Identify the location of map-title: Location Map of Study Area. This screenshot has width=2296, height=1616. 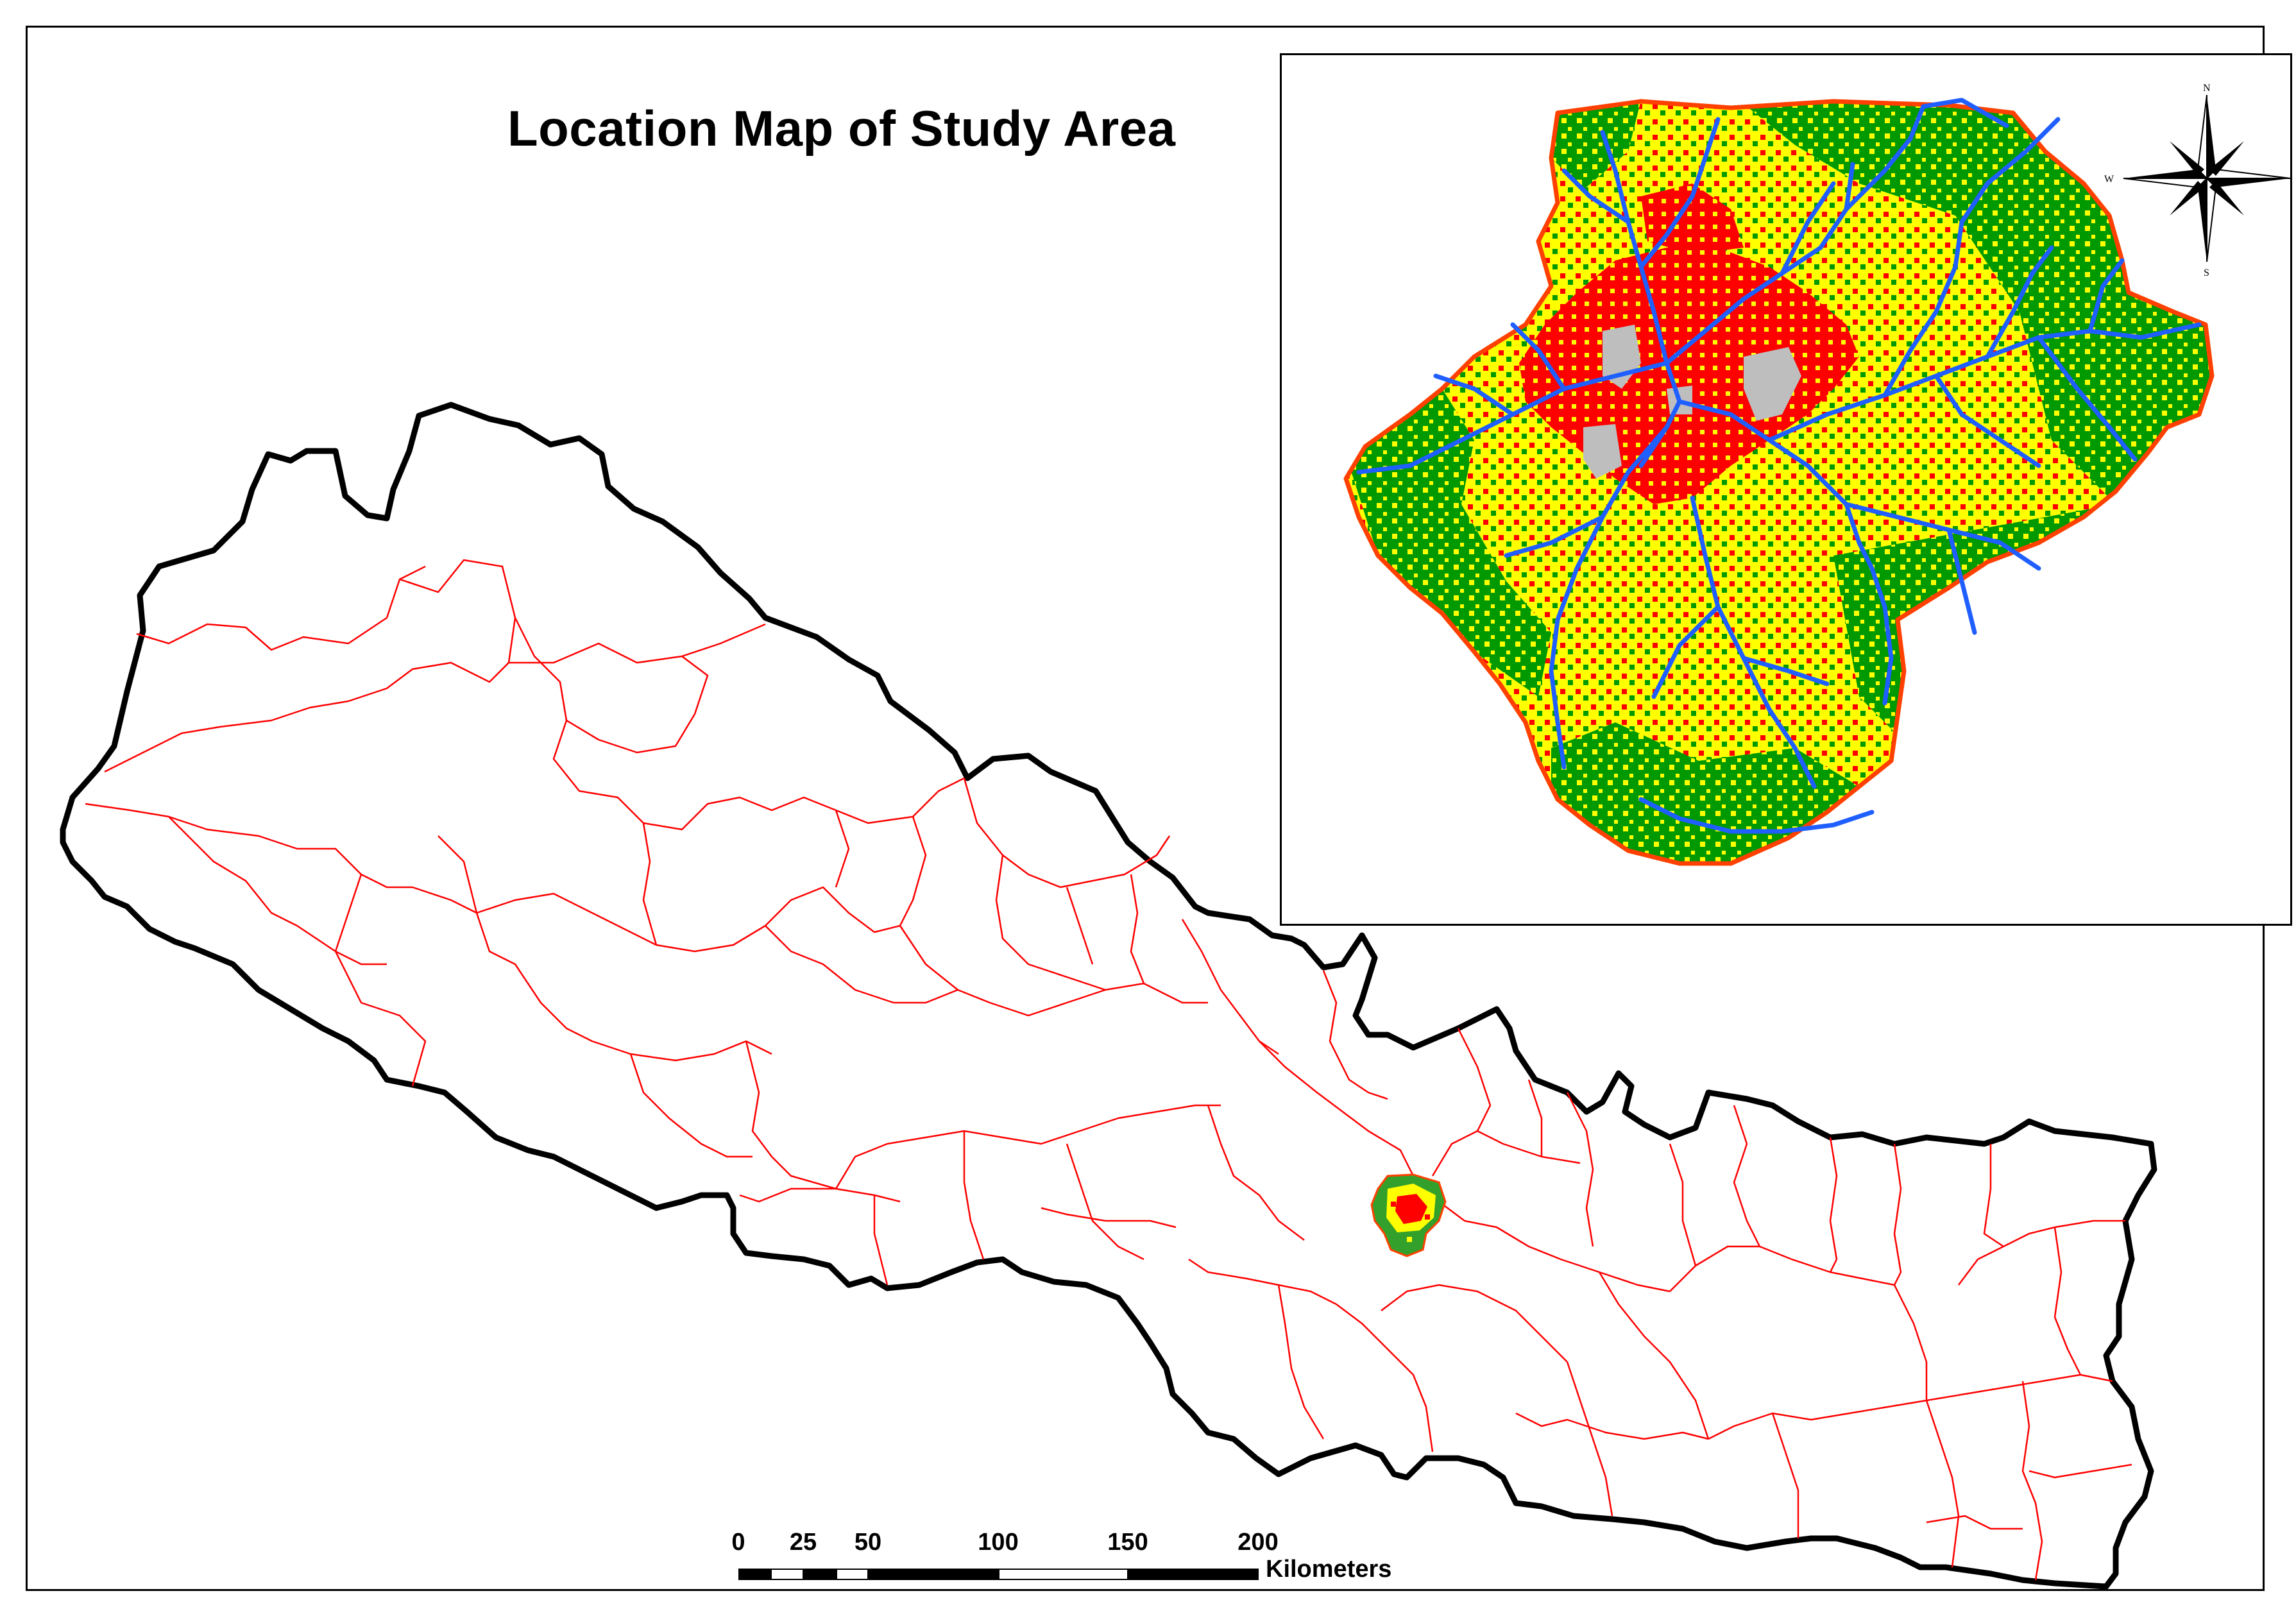
(842, 128).